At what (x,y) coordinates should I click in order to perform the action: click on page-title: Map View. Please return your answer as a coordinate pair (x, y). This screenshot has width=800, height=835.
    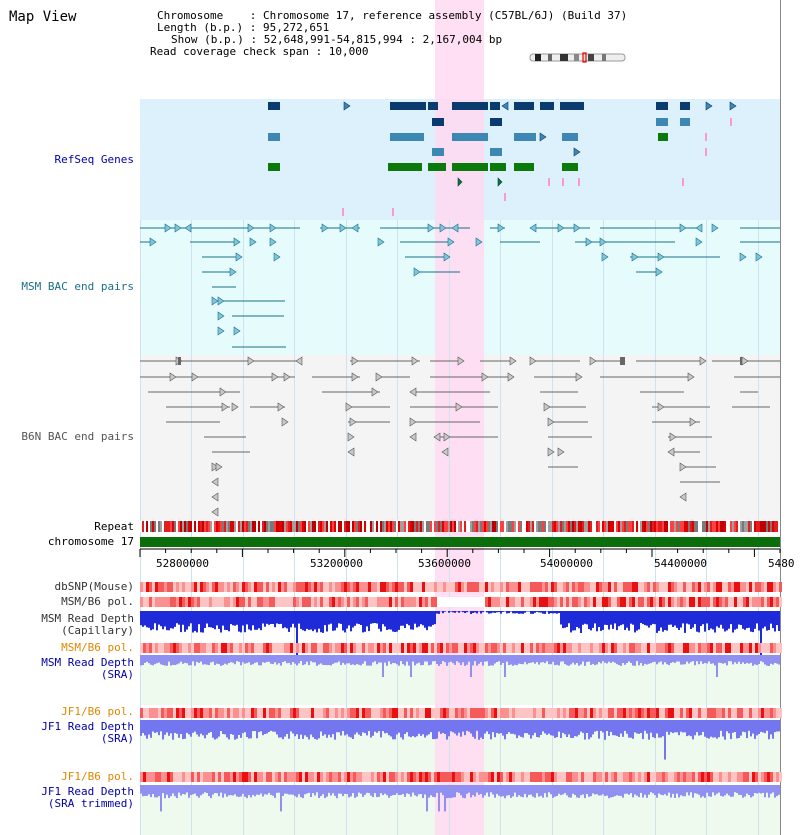
    Looking at the image, I should click on (43, 17).